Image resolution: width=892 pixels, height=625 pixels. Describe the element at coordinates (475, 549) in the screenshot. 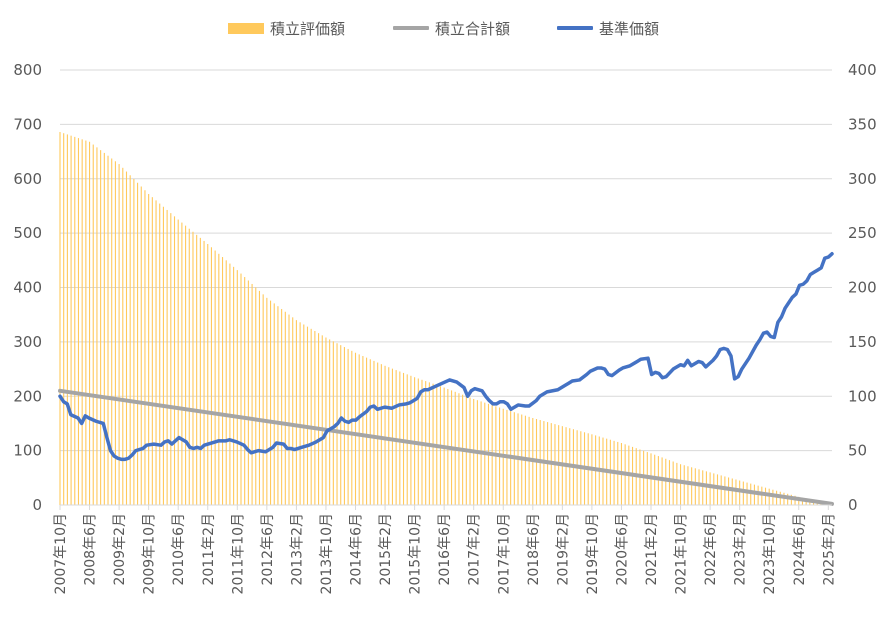

I see `x-tick-label: 2017年2月` at that location.